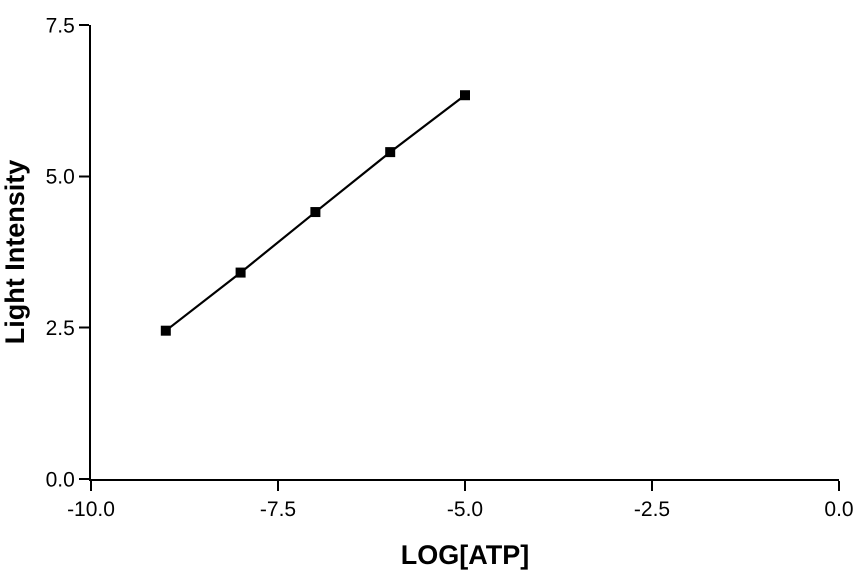  What do you see at coordinates (91, 510) in the screenshot?
I see `x-tick-label: -10.0` at bounding box center [91, 510].